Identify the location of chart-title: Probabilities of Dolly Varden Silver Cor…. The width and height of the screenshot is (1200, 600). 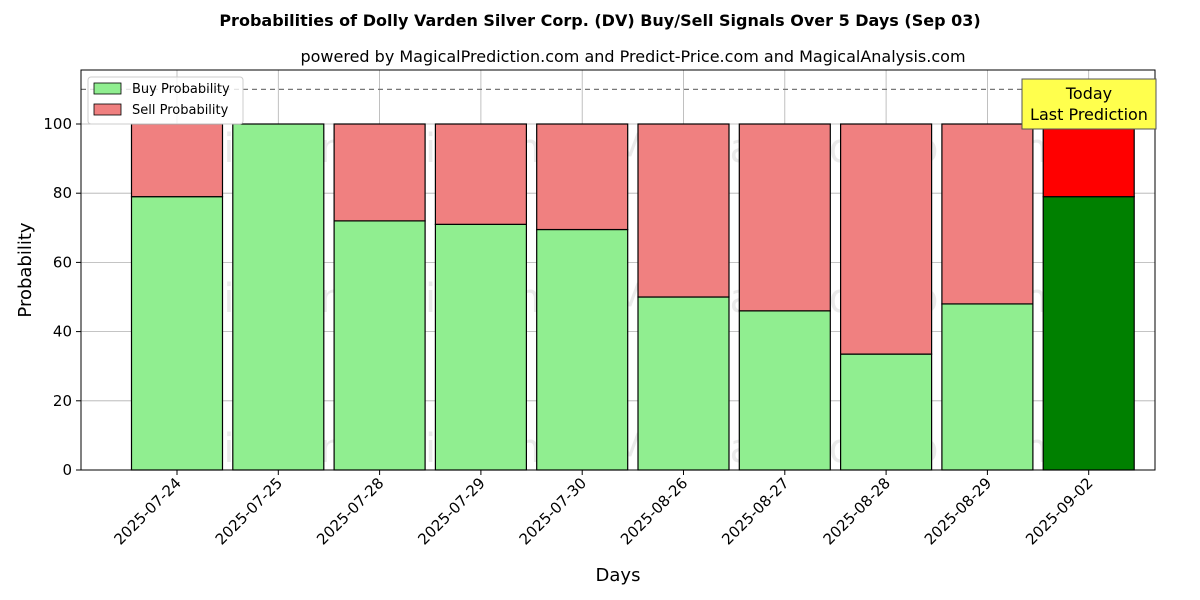
(599, 20).